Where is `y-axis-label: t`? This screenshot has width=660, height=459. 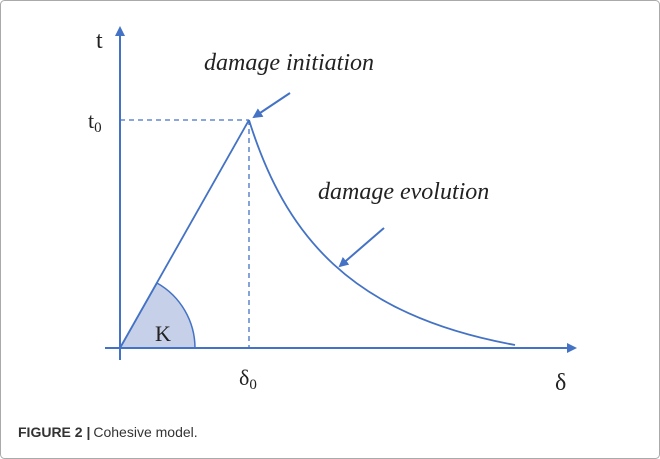 y-axis-label: t is located at coordinates (99, 41).